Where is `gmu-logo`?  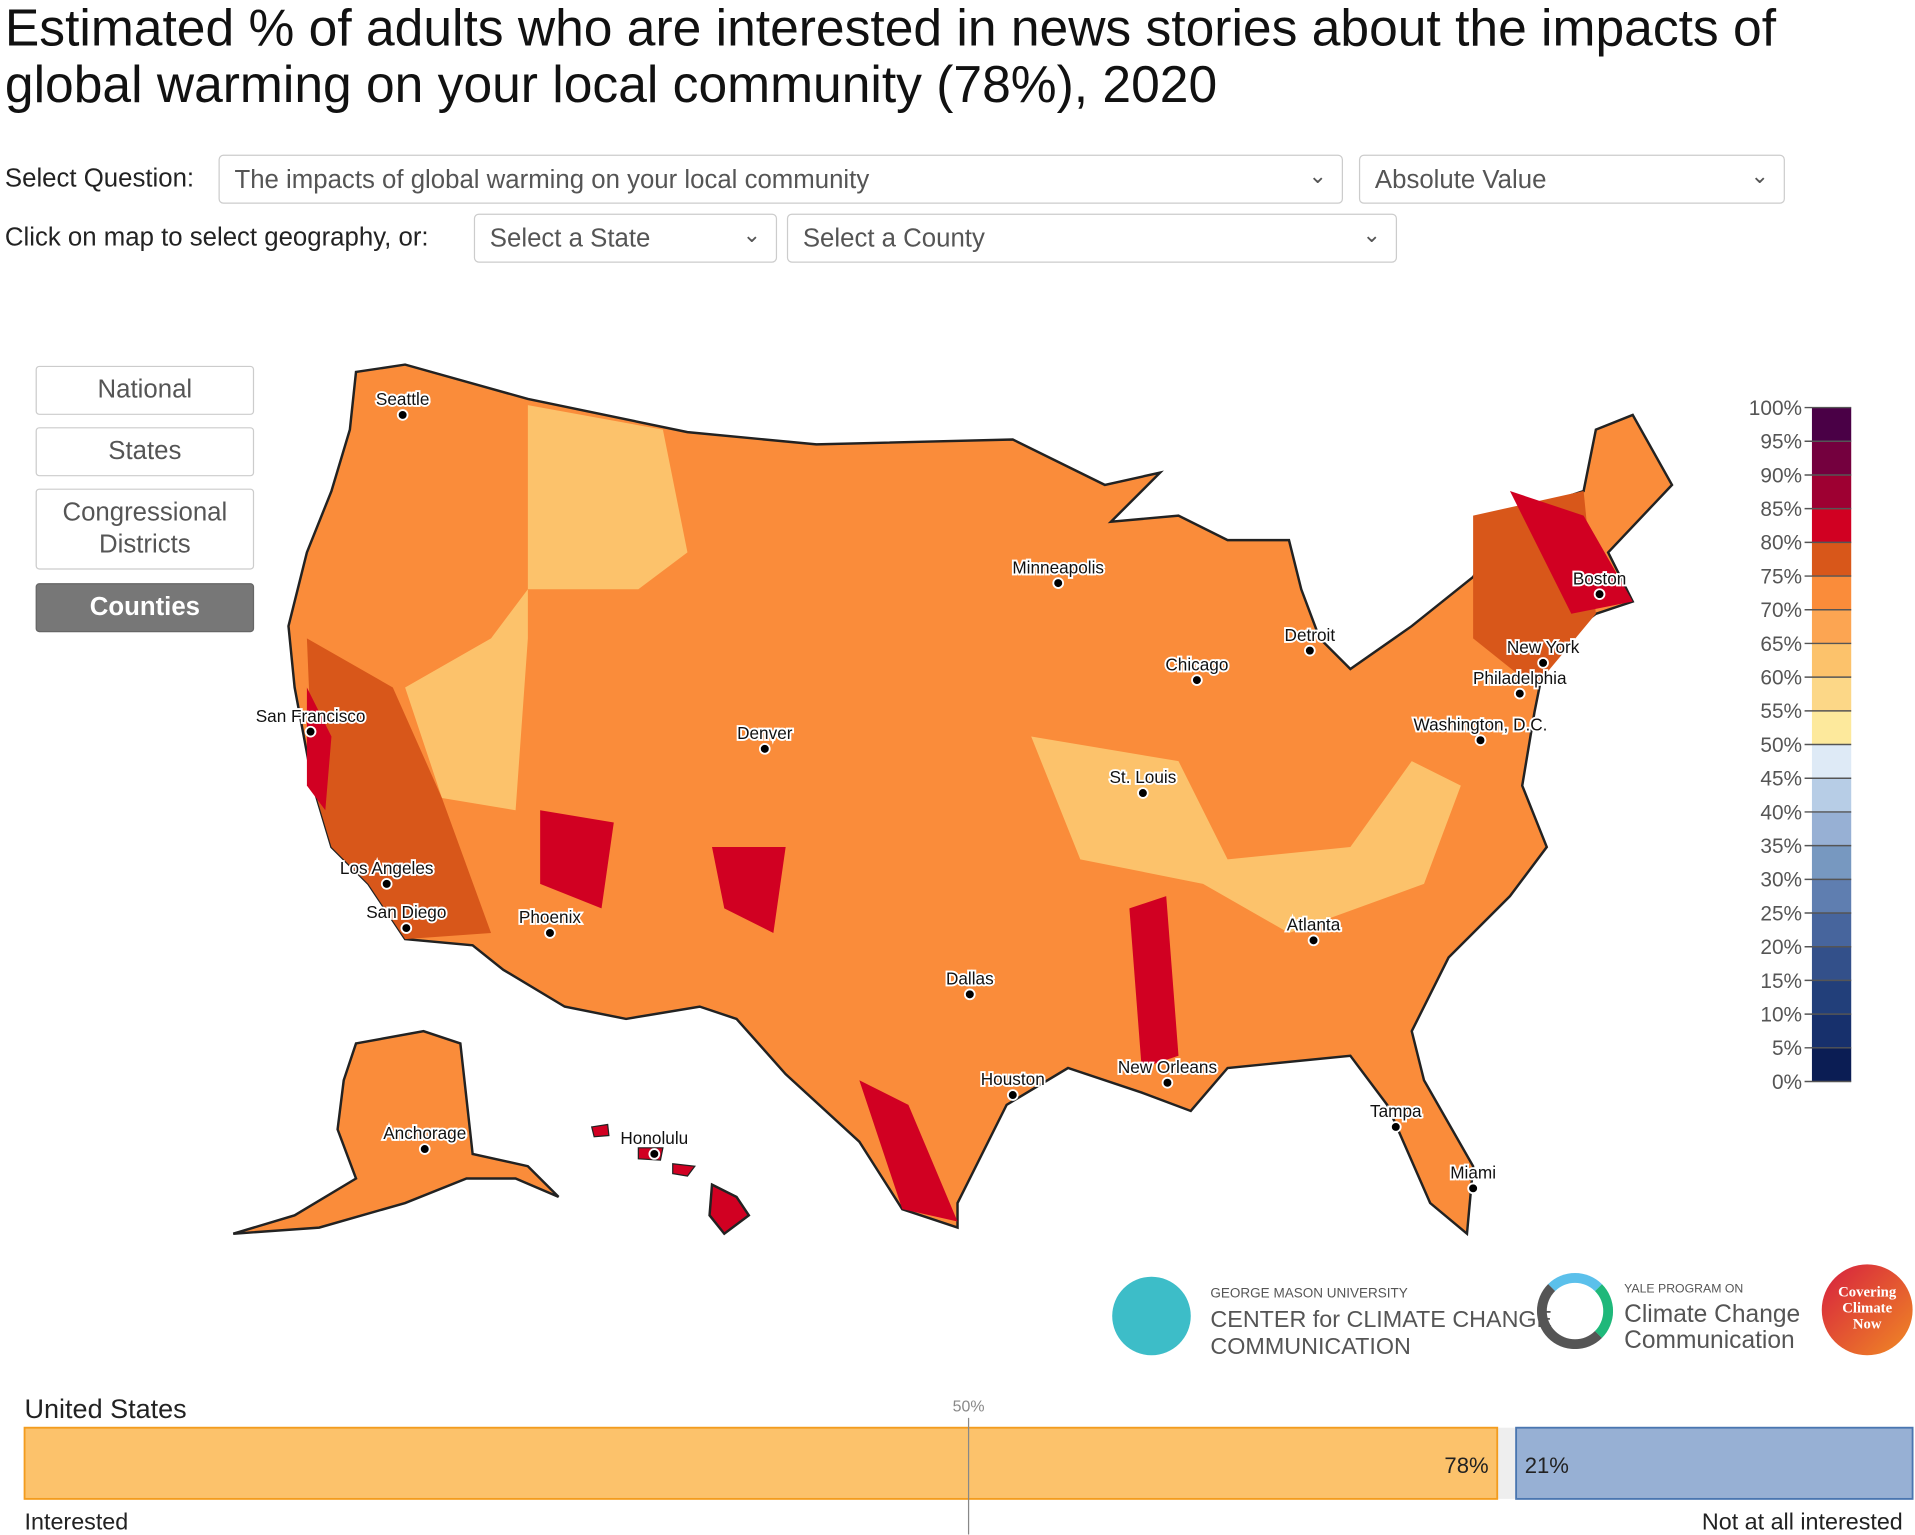 gmu-logo is located at coordinates (1151, 1316).